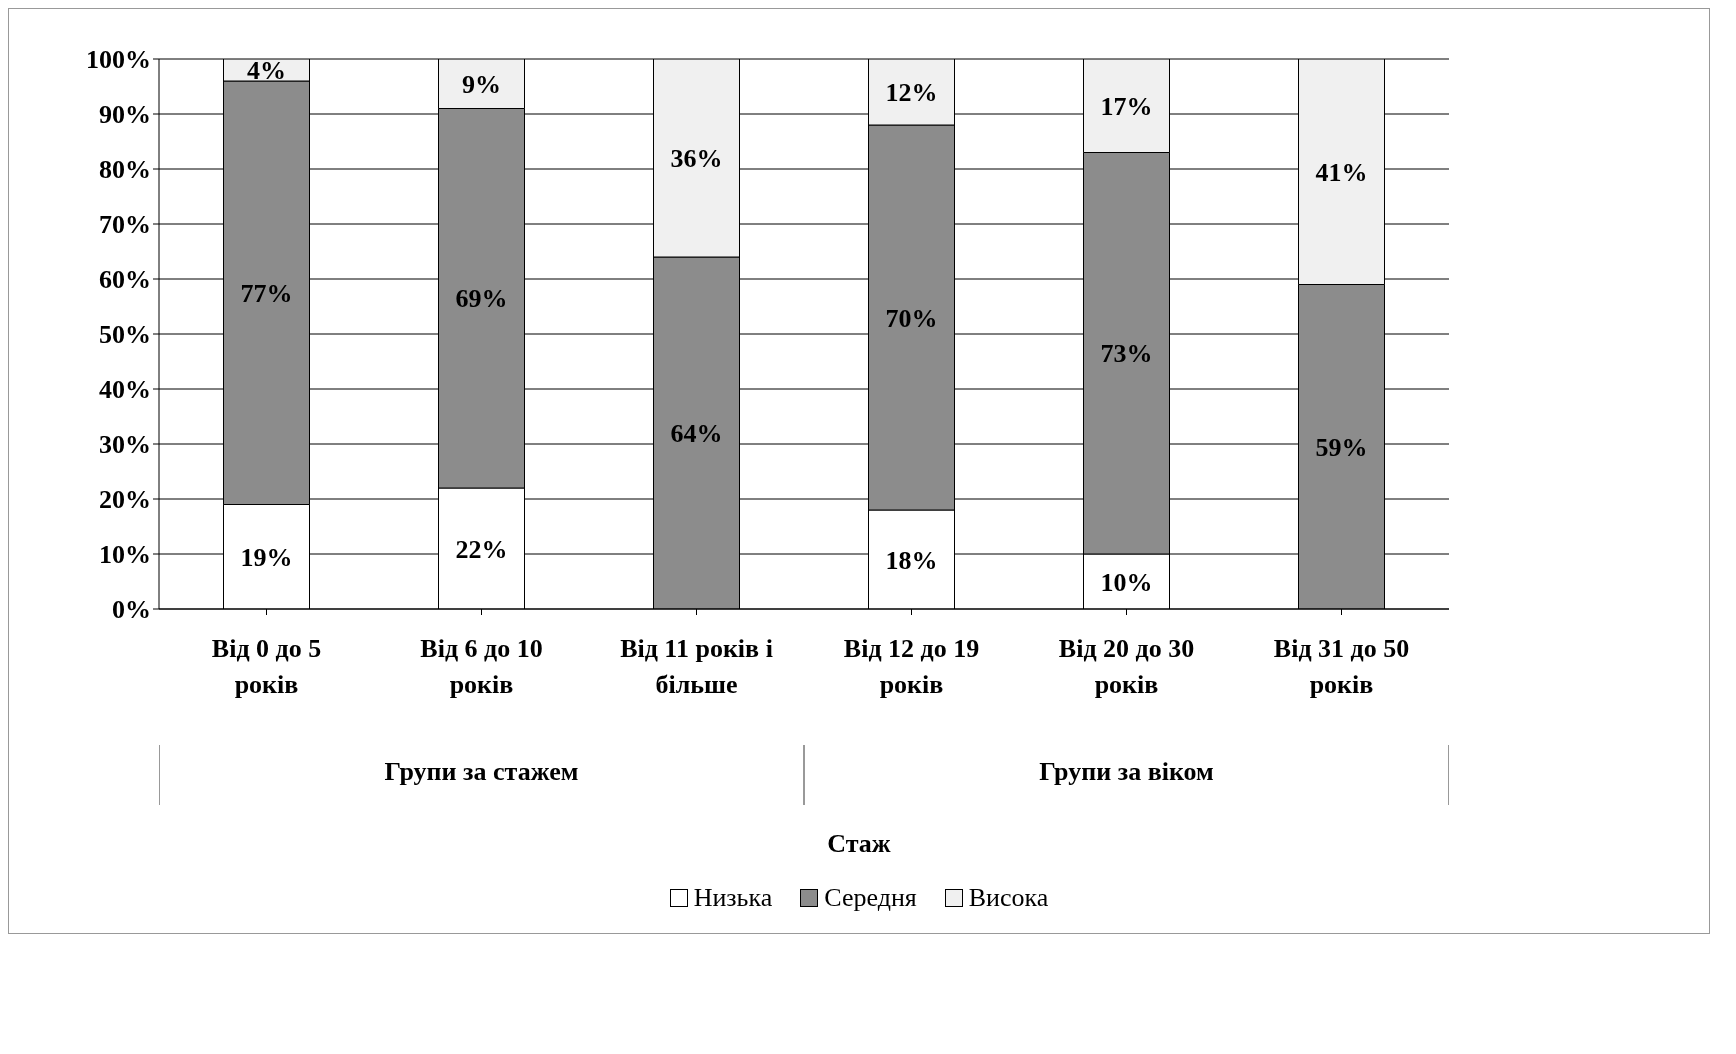 Image resolution: width=1736 pixels, height=1054 pixels. I want to click on legend-label: Низька, so click(732, 898).